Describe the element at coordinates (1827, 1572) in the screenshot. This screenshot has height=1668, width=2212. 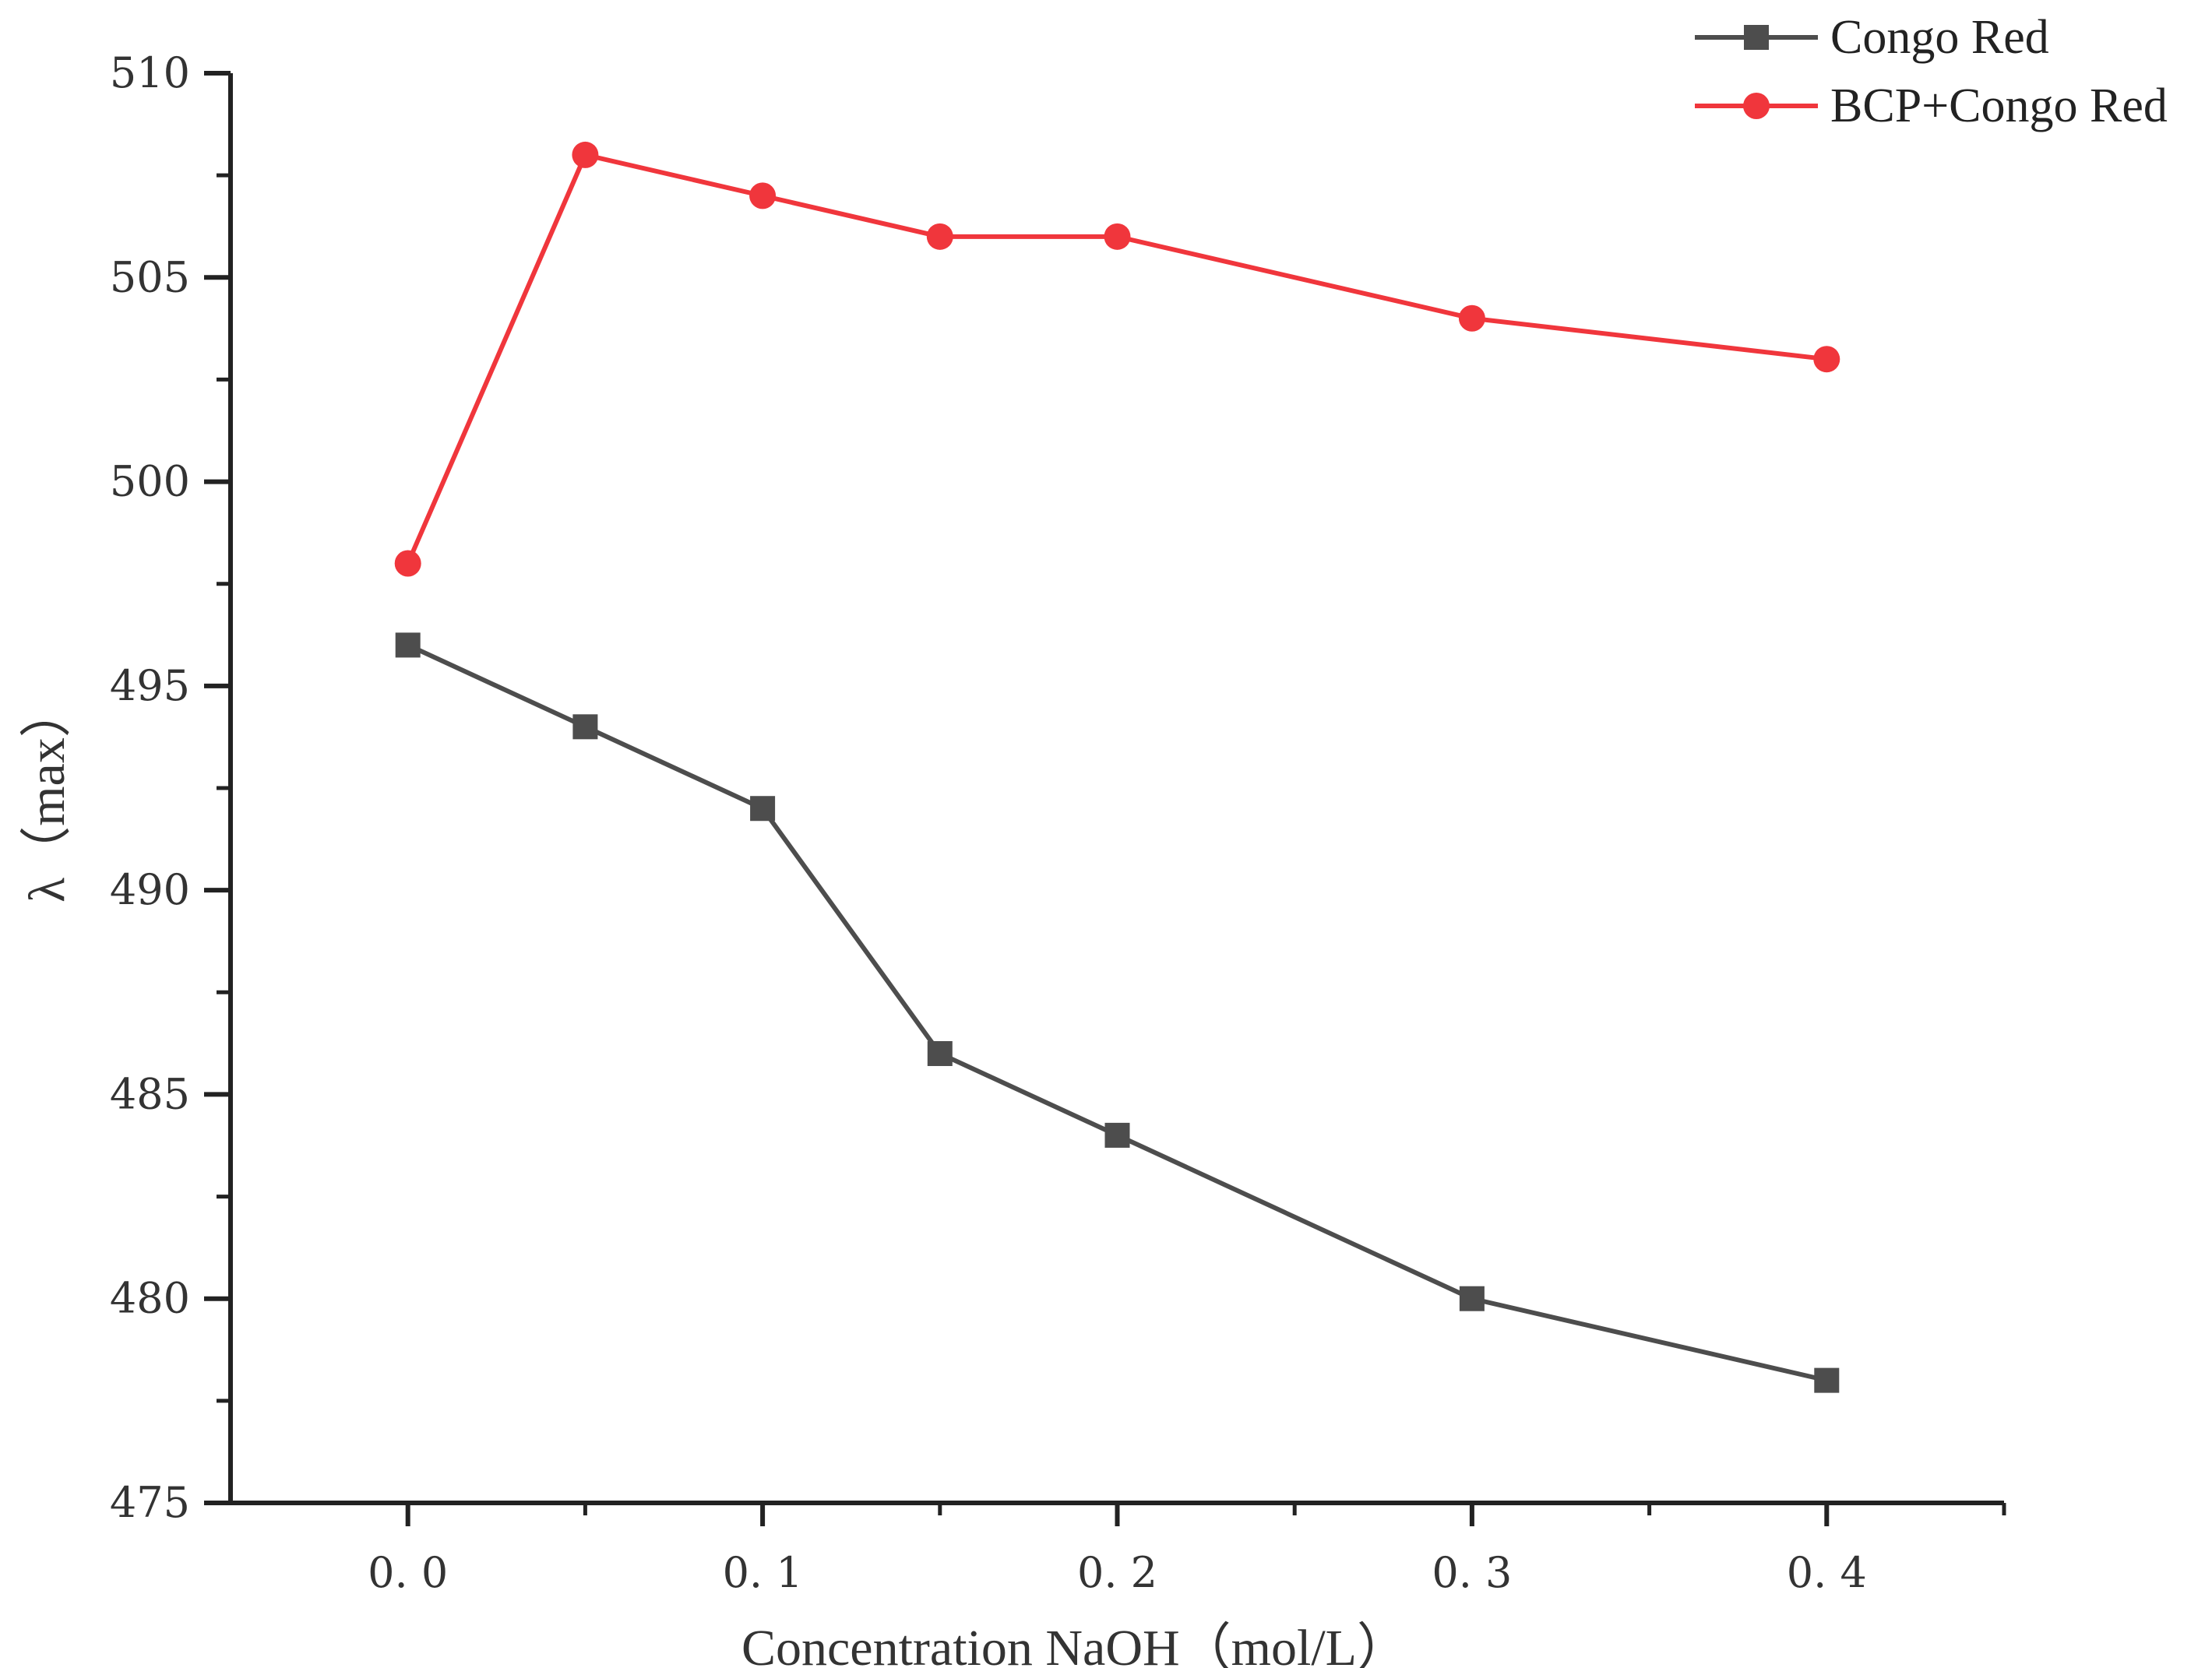
I see `x-tick-label: 0. 4` at that location.